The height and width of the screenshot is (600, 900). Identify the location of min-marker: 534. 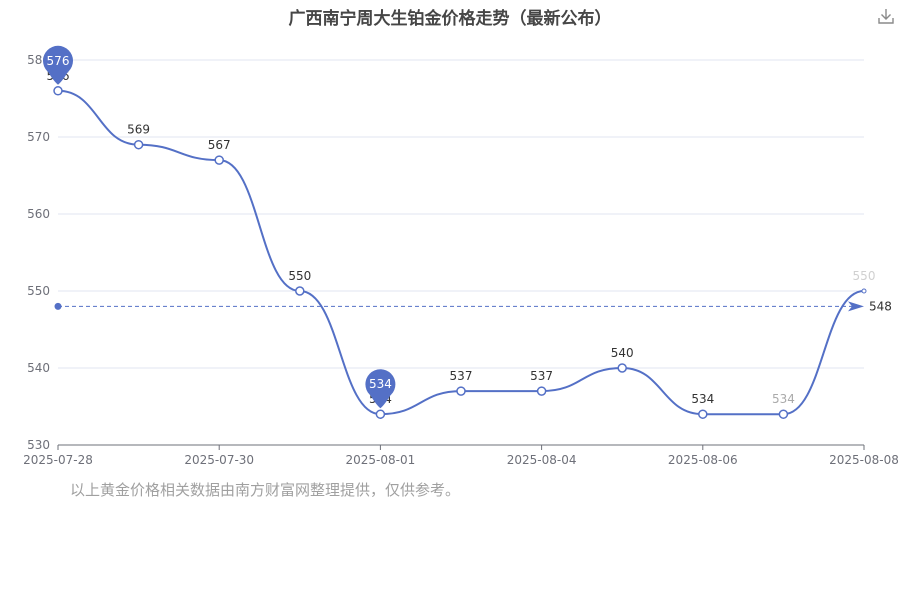
(380, 389).